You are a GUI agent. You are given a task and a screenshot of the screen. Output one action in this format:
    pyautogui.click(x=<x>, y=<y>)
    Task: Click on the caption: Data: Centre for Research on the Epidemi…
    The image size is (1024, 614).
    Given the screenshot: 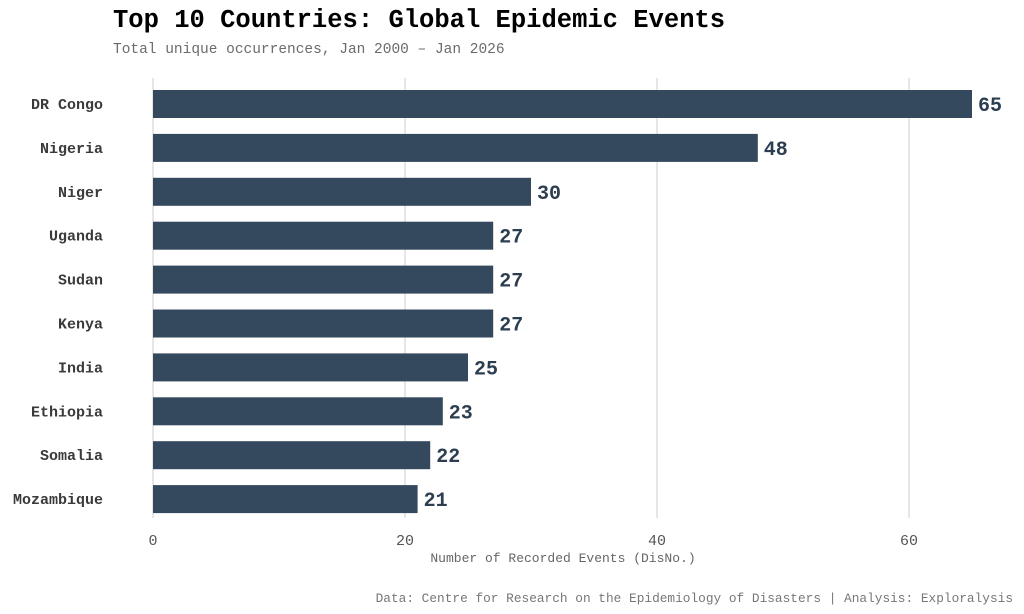 What is the action you would take?
    pyautogui.click(x=694, y=598)
    